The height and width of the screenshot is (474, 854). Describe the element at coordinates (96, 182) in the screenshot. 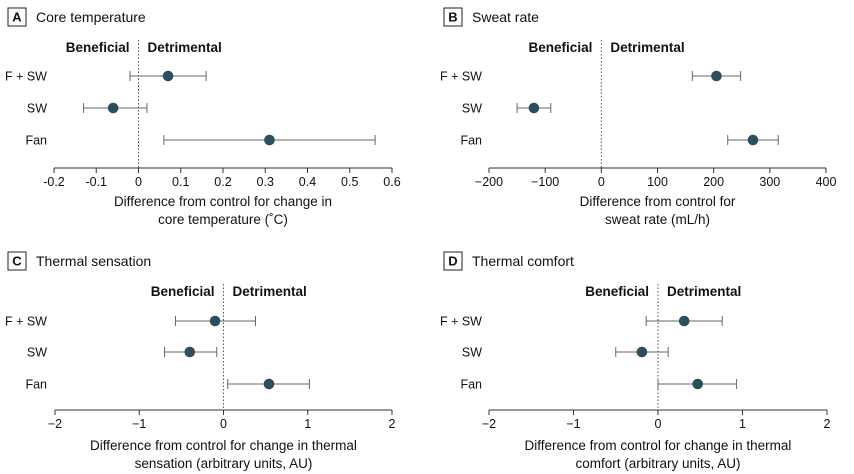

I see `x-tick-label: -0.1` at that location.